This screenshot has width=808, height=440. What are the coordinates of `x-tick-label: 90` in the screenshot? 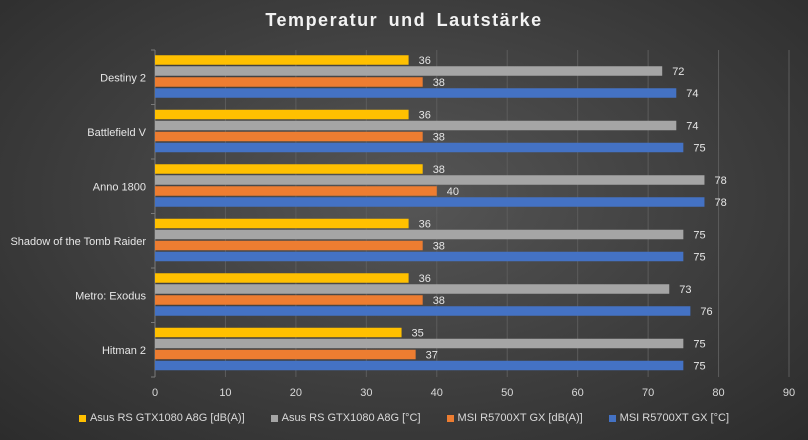 It's located at (789, 393).